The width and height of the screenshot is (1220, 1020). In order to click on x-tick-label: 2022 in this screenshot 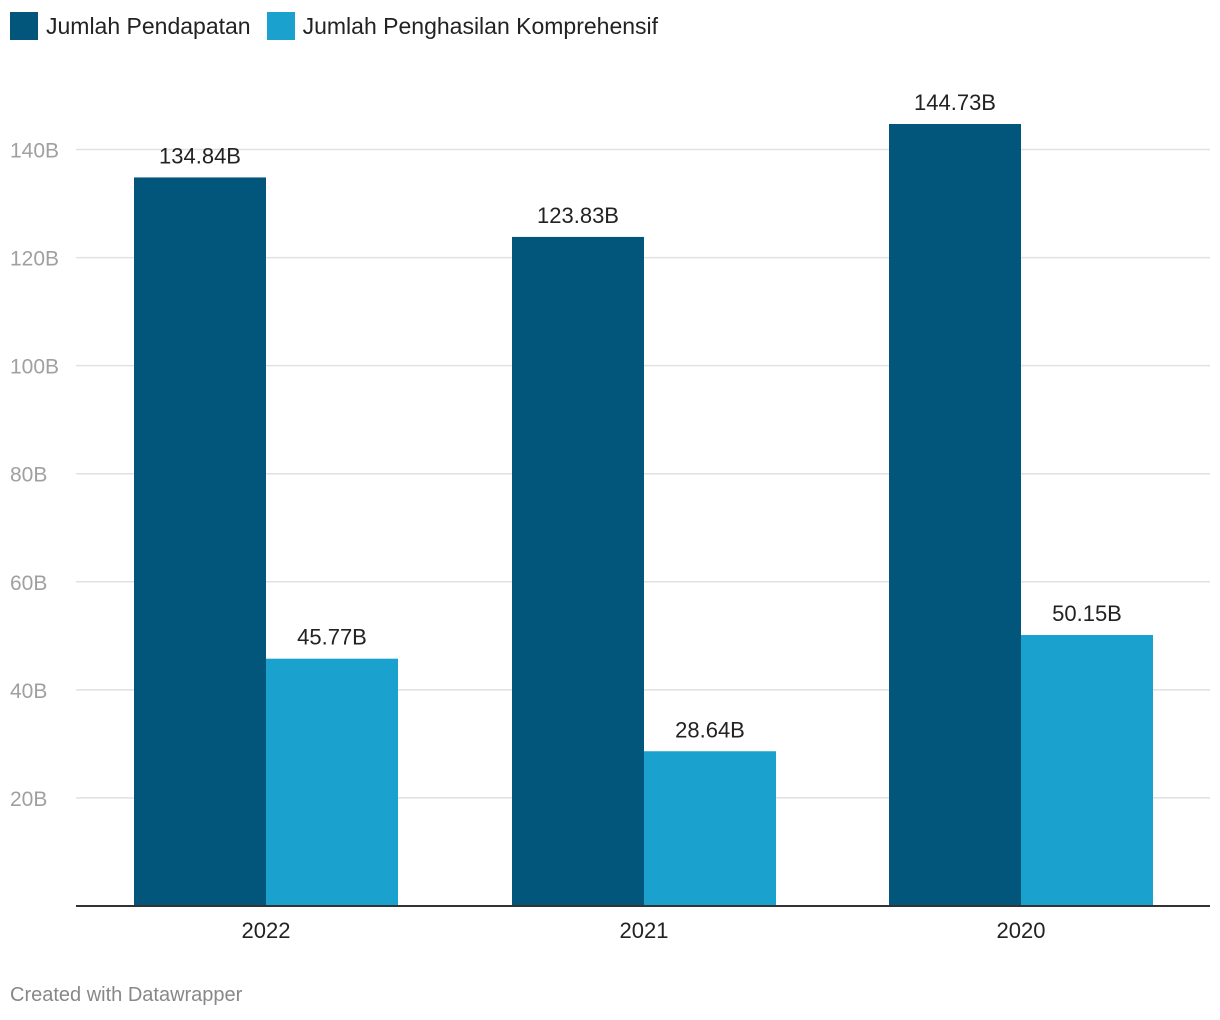, I will do `click(266, 930)`.